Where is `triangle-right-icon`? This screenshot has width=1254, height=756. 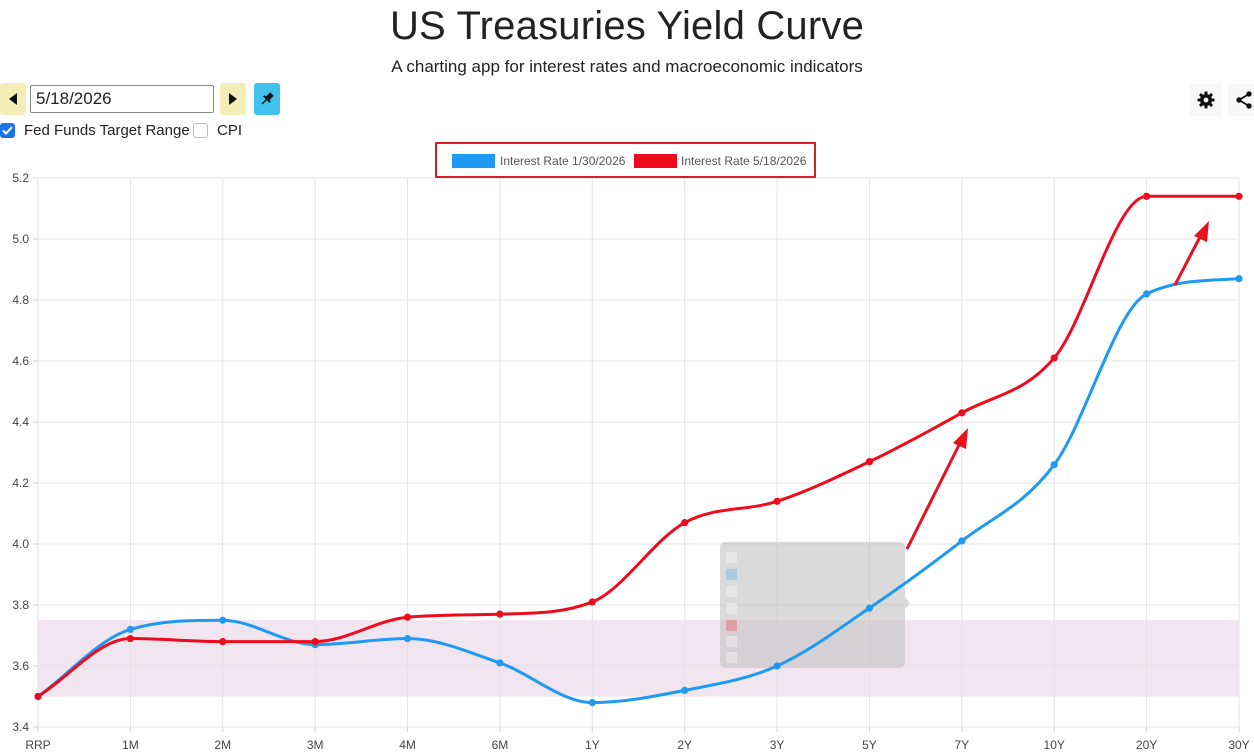
triangle-right-icon is located at coordinates (233, 99).